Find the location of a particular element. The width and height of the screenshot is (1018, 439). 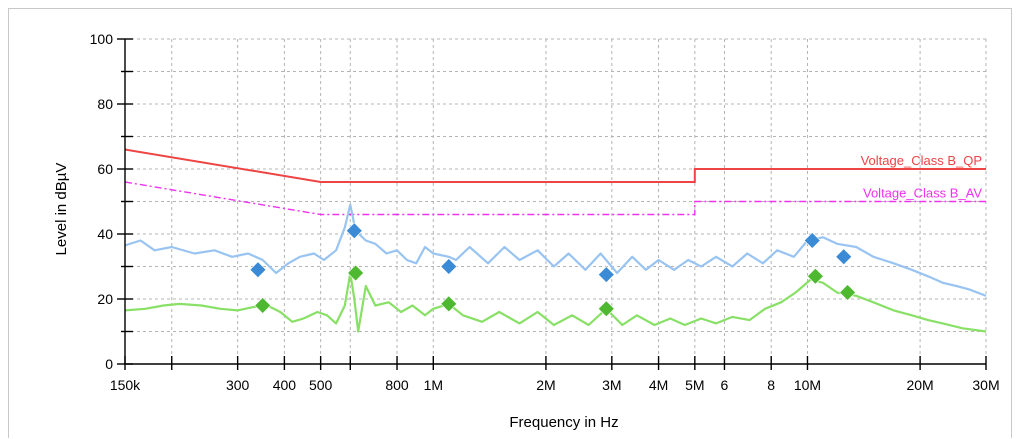

x-tick-label: 150k is located at coordinates (125, 385).